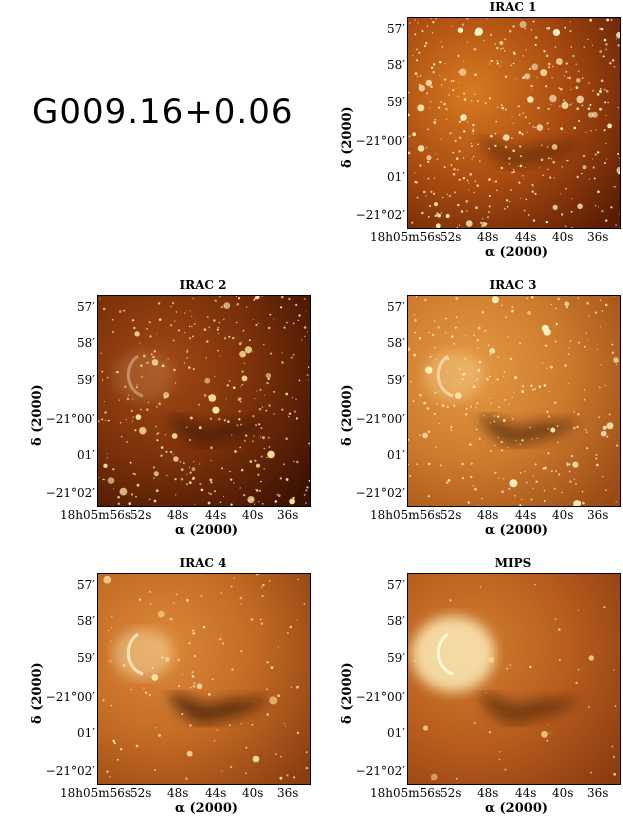  Describe the element at coordinates (203, 563) in the screenshot. I see `panel-title: IRAC 4` at that location.